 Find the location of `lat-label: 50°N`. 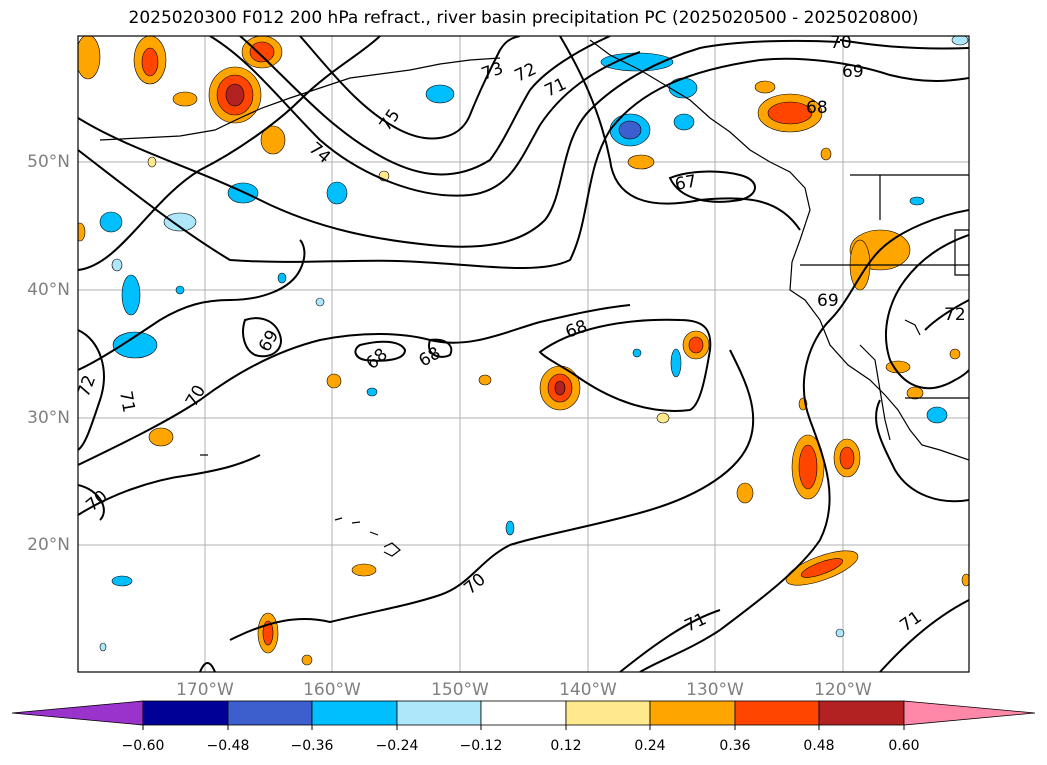

lat-label: 50°N is located at coordinates (48, 162).